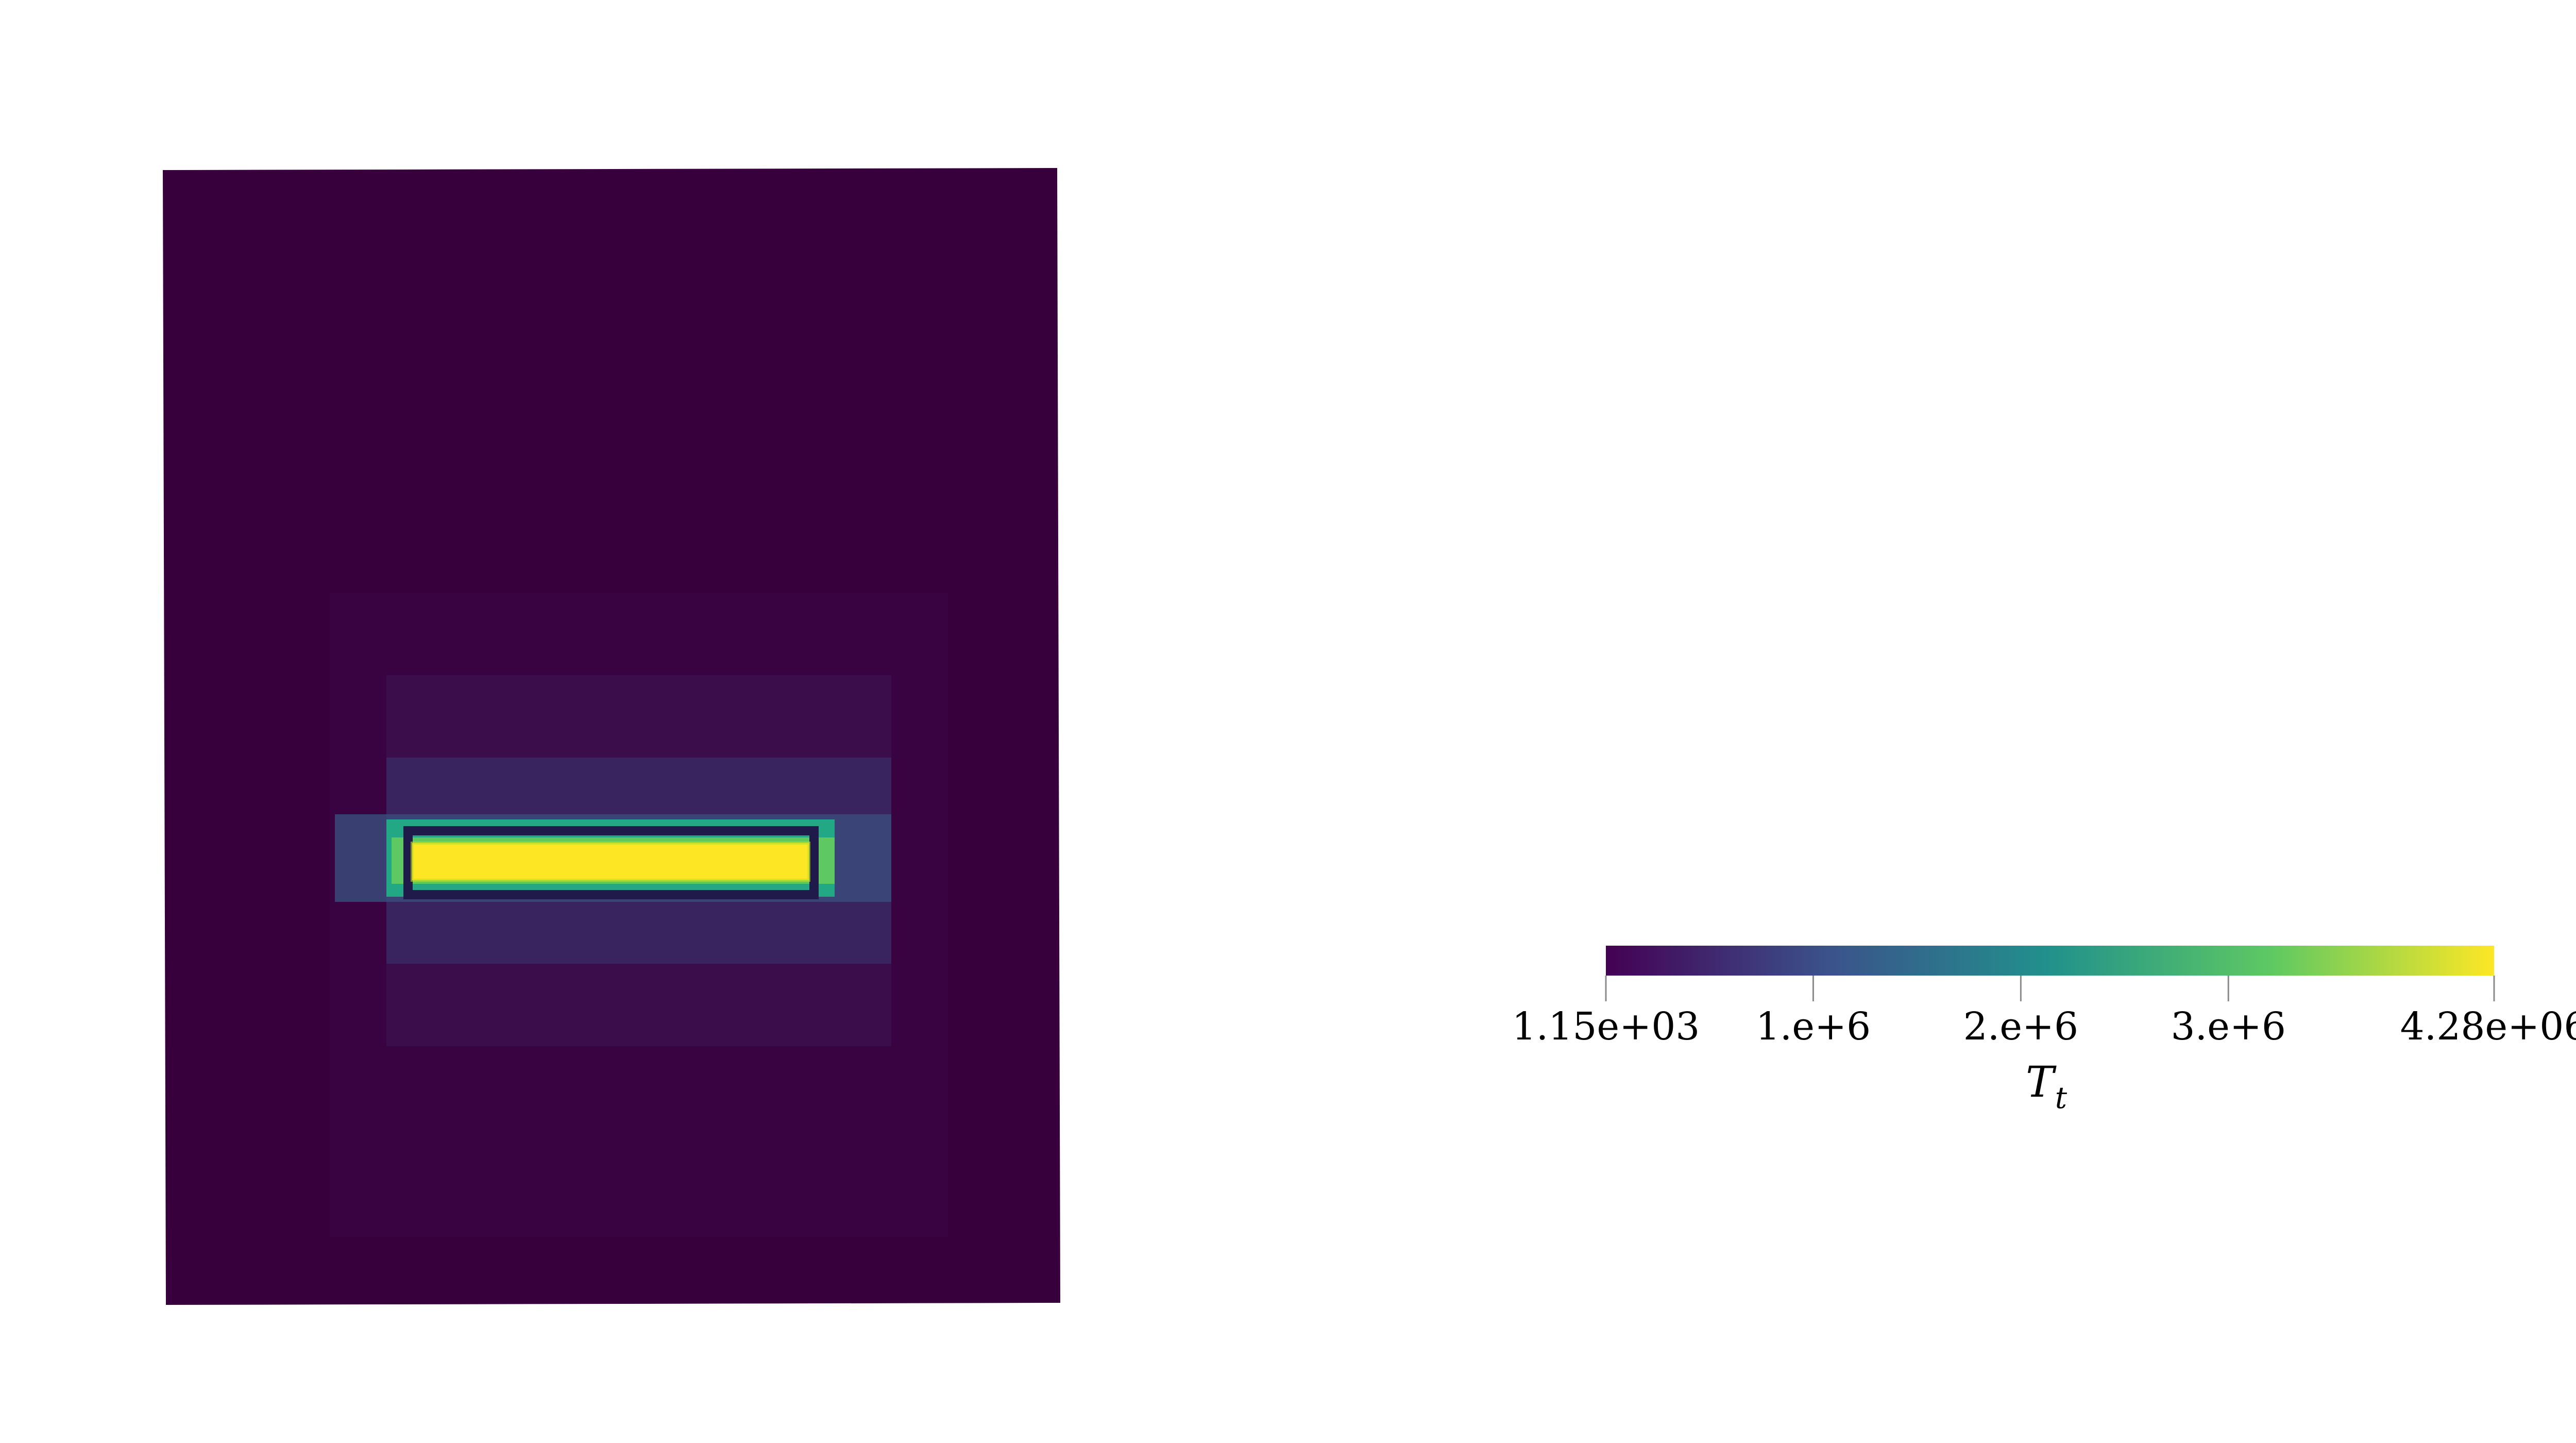 Image resolution: width=2576 pixels, height=1443 pixels. I want to click on field-hot-band, so click(610, 861).